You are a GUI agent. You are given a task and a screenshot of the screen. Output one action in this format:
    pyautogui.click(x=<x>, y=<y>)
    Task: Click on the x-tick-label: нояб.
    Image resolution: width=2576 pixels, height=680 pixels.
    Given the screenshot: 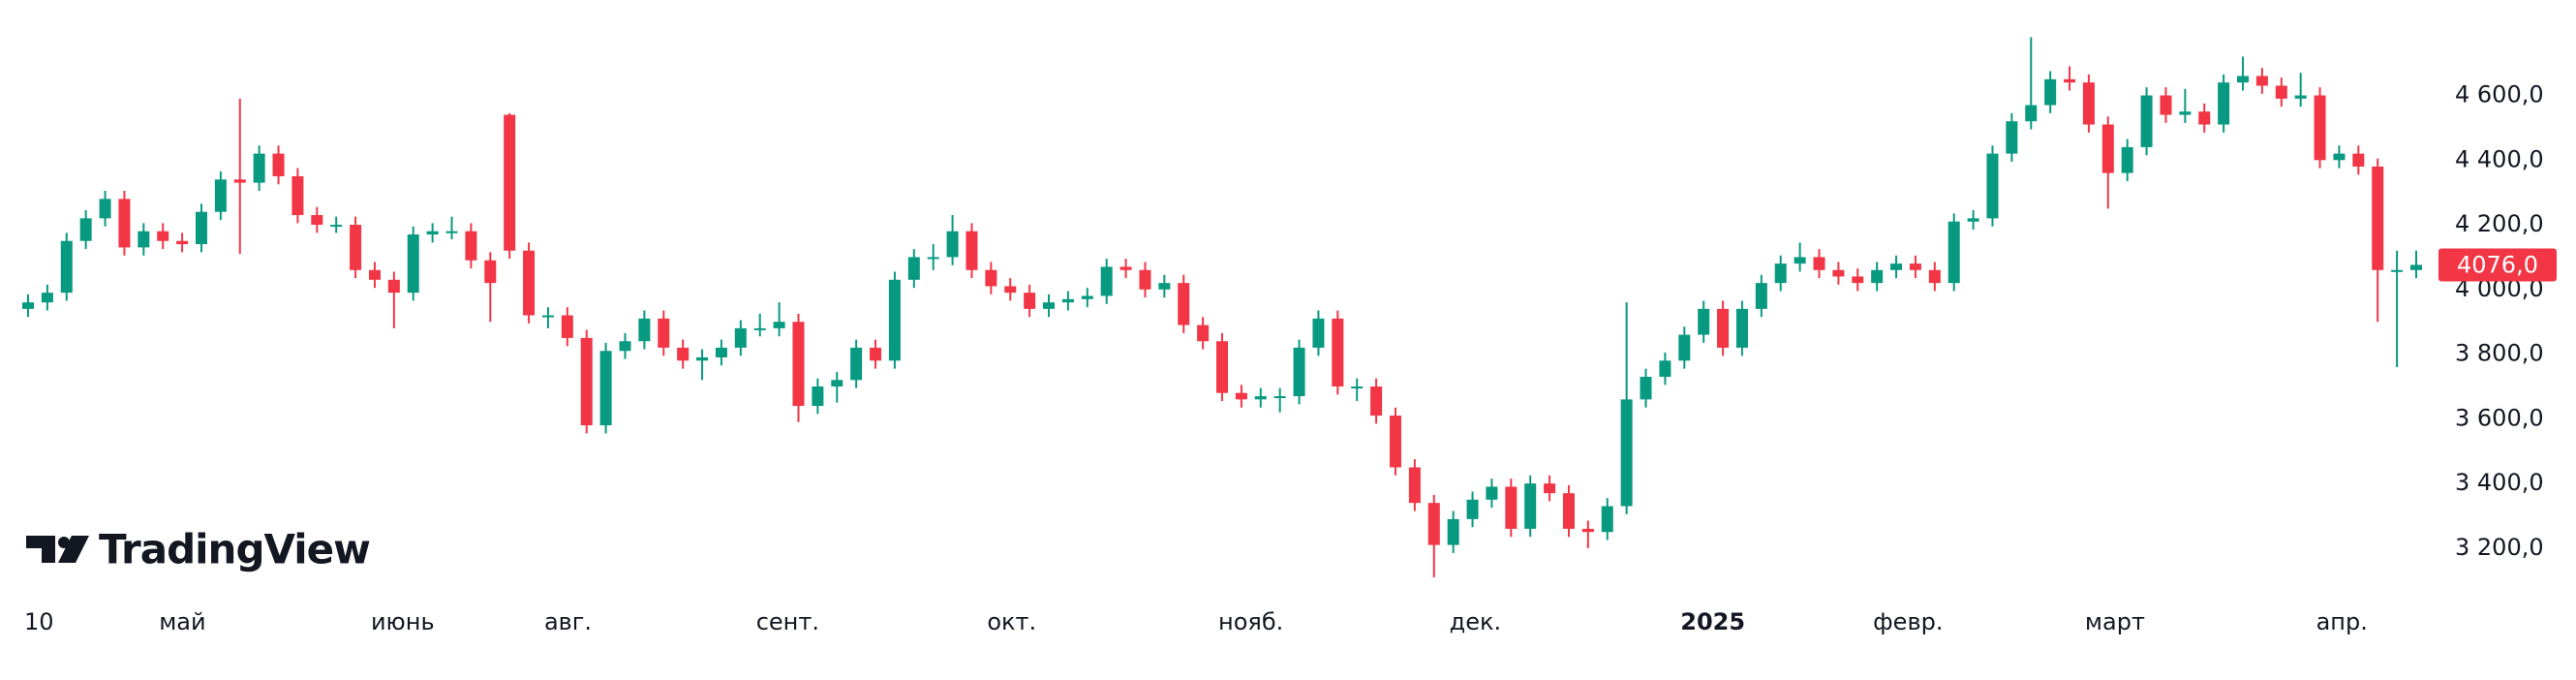 What is the action you would take?
    pyautogui.click(x=1250, y=621)
    